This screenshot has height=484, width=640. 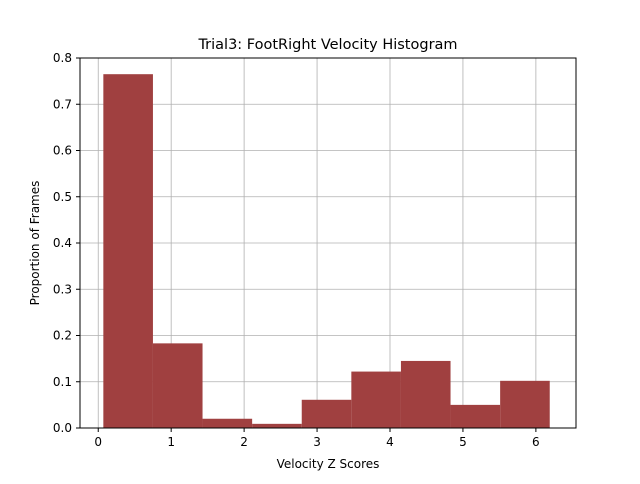 What do you see at coordinates (62, 336) in the screenshot?
I see `y-tick-label: 0.2` at bounding box center [62, 336].